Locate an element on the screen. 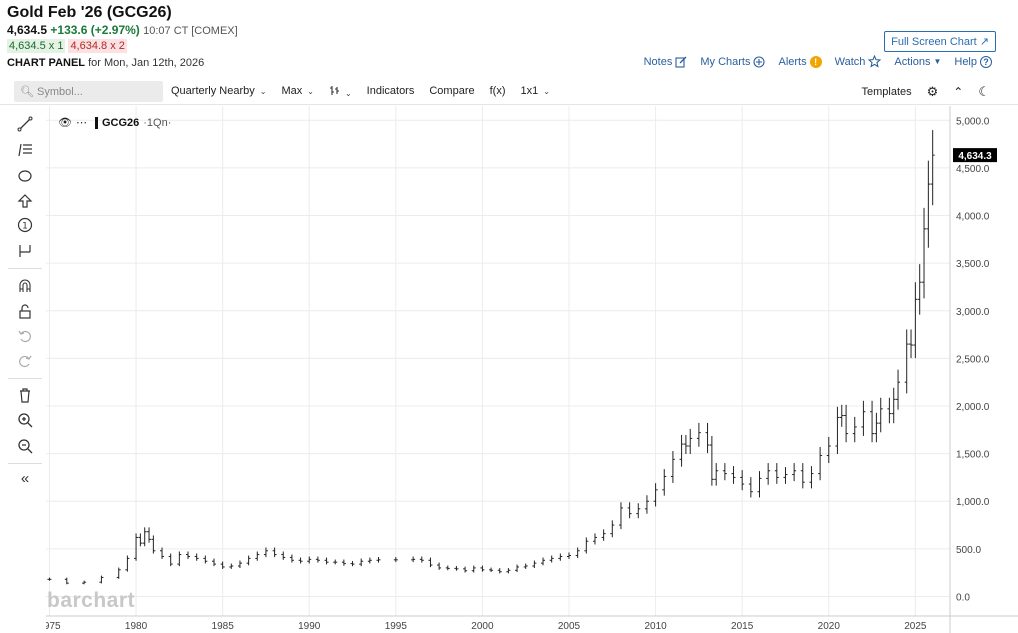 This screenshot has height=633, width=1018. collapse-left-icon: « is located at coordinates (25, 478).